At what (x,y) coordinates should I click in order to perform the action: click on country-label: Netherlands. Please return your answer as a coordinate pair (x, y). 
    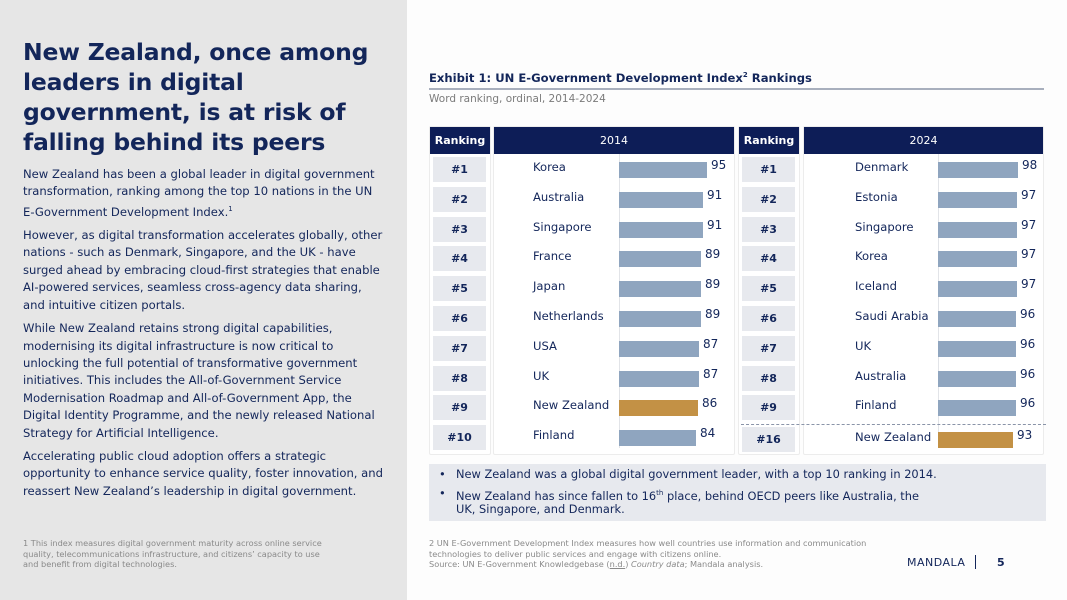
    Looking at the image, I should click on (568, 316).